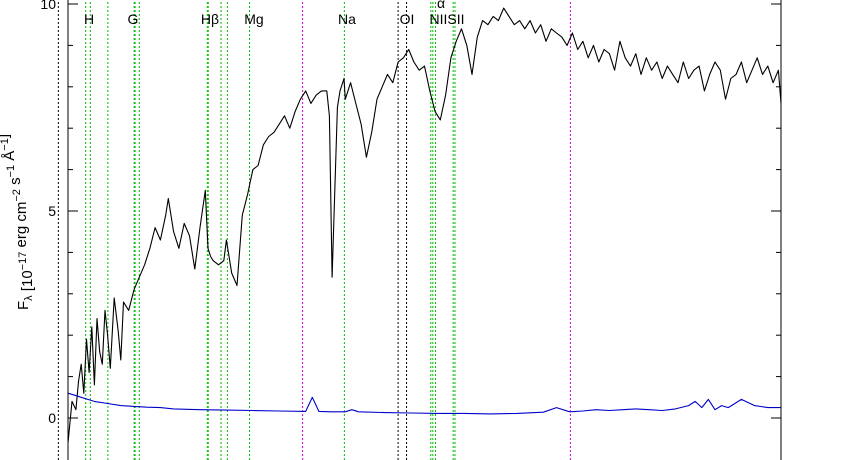 The height and width of the screenshot is (460, 850). Describe the element at coordinates (52, 211) in the screenshot. I see `y-tick-label-1: 5` at that location.